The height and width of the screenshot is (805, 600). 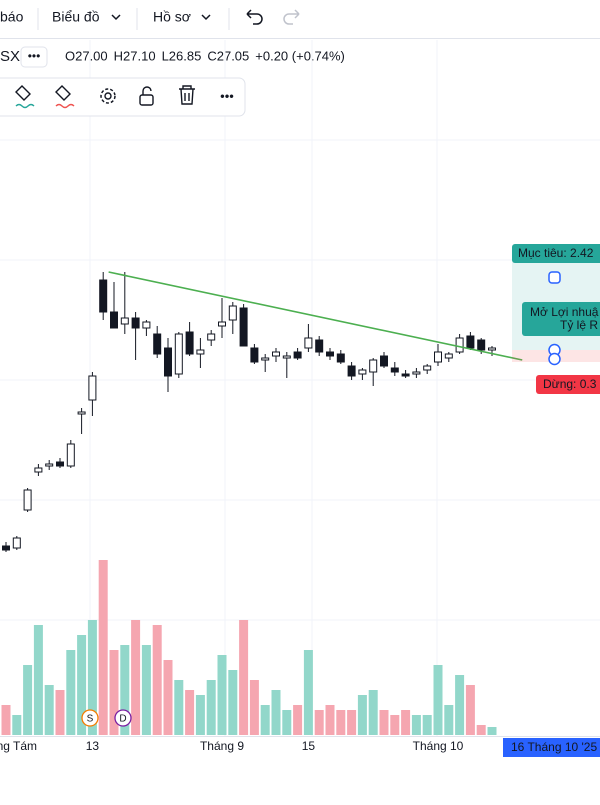 I want to click on settings, so click(x=108, y=96).